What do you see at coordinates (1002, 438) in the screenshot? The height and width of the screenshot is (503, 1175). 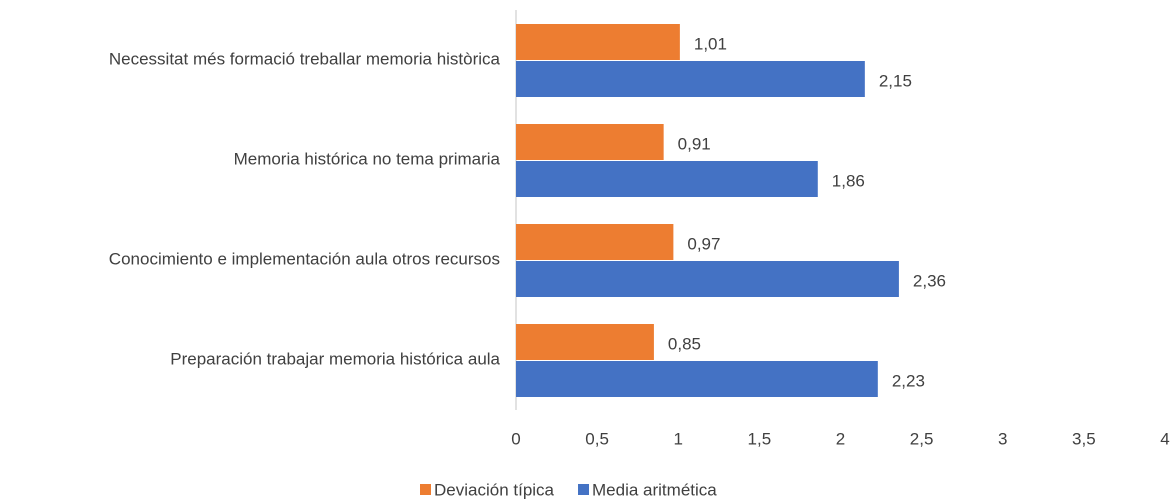 I see `x-tick-label: 3` at bounding box center [1002, 438].